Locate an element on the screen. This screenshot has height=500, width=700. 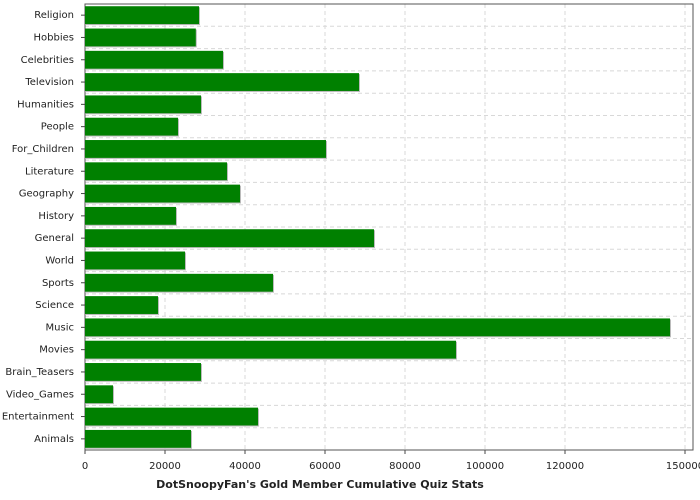
y-tick-label: Television is located at coordinates (49, 82).